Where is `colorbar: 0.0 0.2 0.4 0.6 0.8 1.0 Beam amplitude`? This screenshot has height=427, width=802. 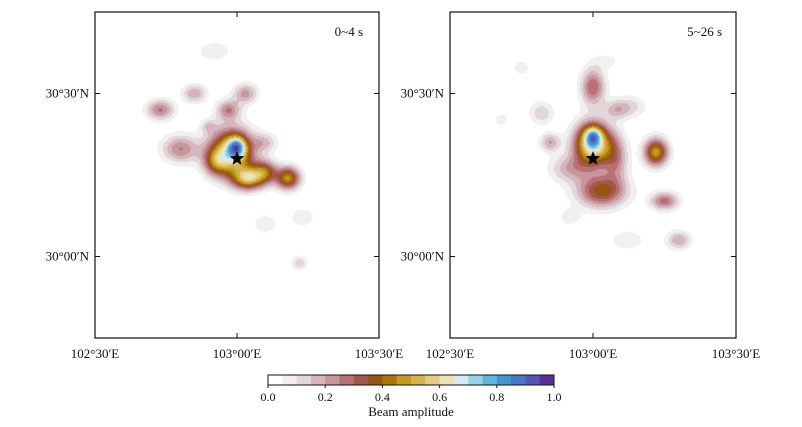 colorbar: 0.0 0.2 0.4 0.6 0.8 1.0 Beam amplitude is located at coordinates (411, 396).